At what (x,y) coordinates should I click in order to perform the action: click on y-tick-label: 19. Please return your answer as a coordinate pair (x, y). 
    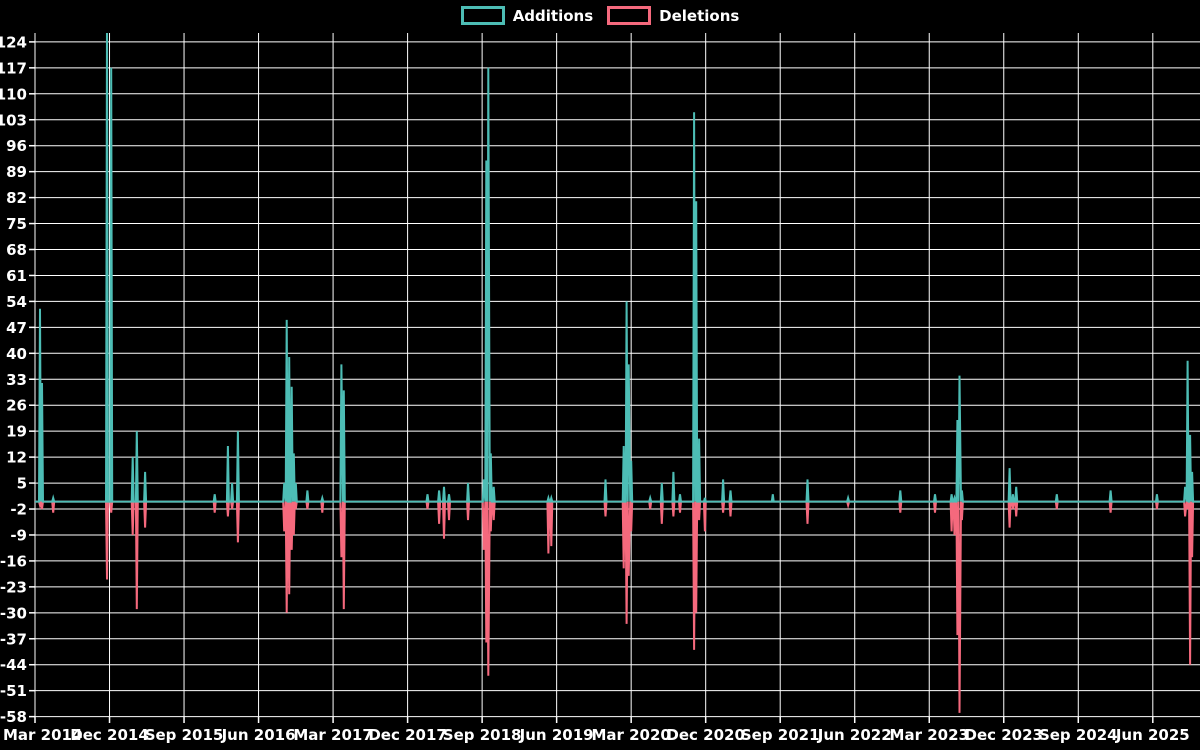
    Looking at the image, I should click on (16, 432).